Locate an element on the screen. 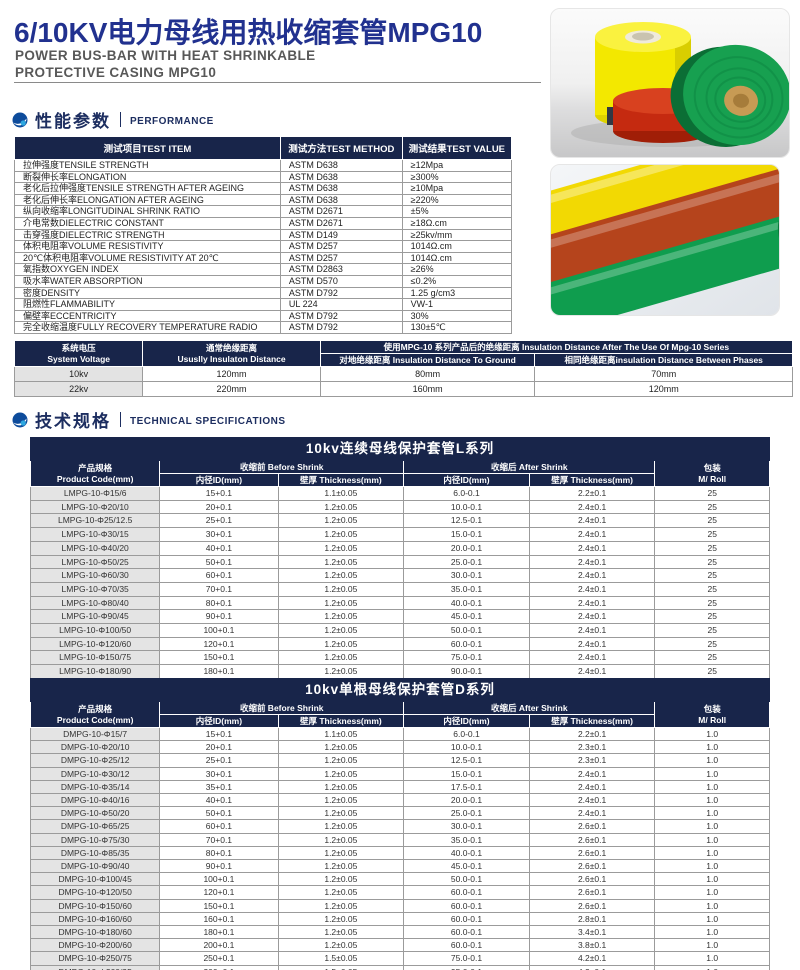  subtitle-line1: POWER BUS-BAR WITH HEAT SHRINKABLE is located at coordinates (165, 55).